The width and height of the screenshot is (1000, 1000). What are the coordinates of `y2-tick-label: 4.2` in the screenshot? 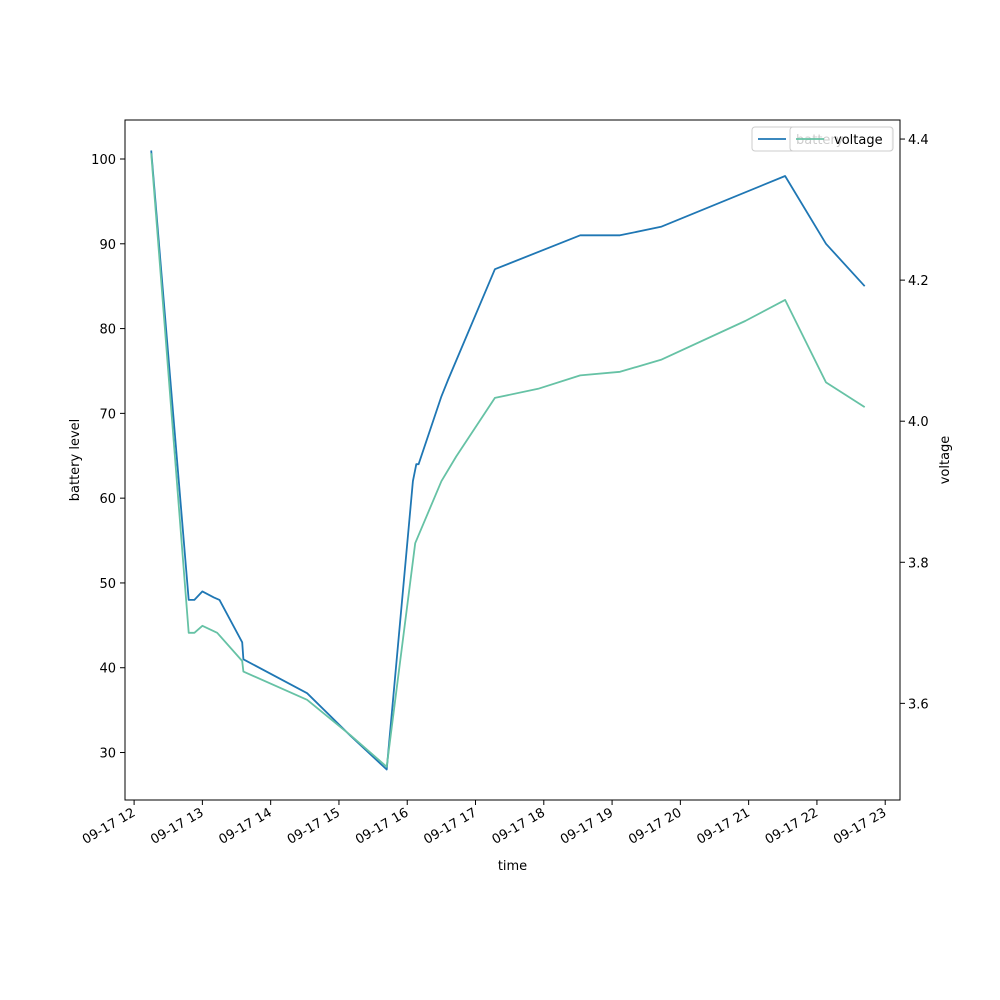 It's located at (918, 281).